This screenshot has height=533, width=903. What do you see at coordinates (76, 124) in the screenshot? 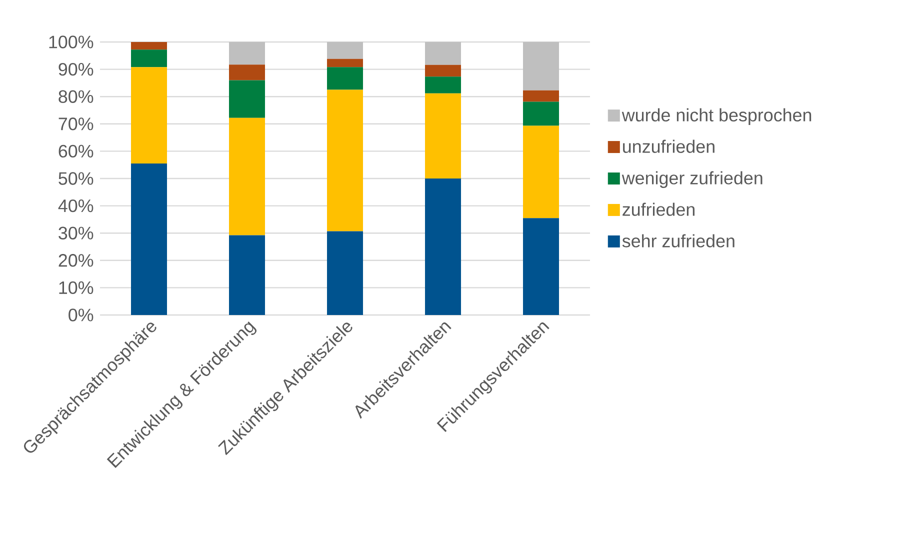
I see `y-tick-label: 70%` at bounding box center [76, 124].